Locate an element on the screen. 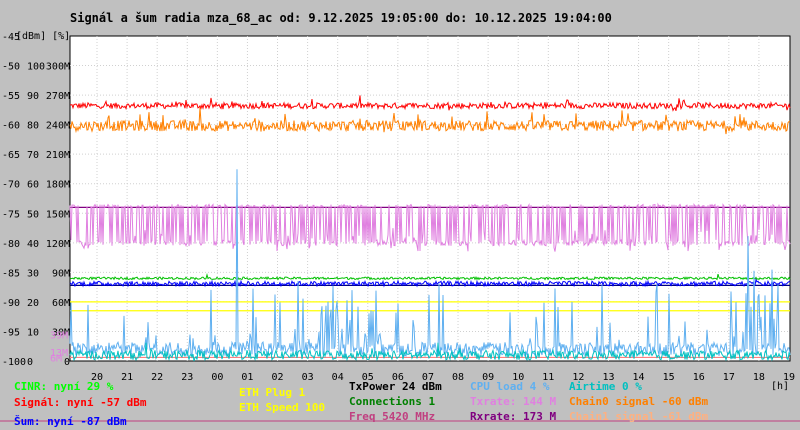  y-percent-label: 90 is located at coordinates (33, 96).